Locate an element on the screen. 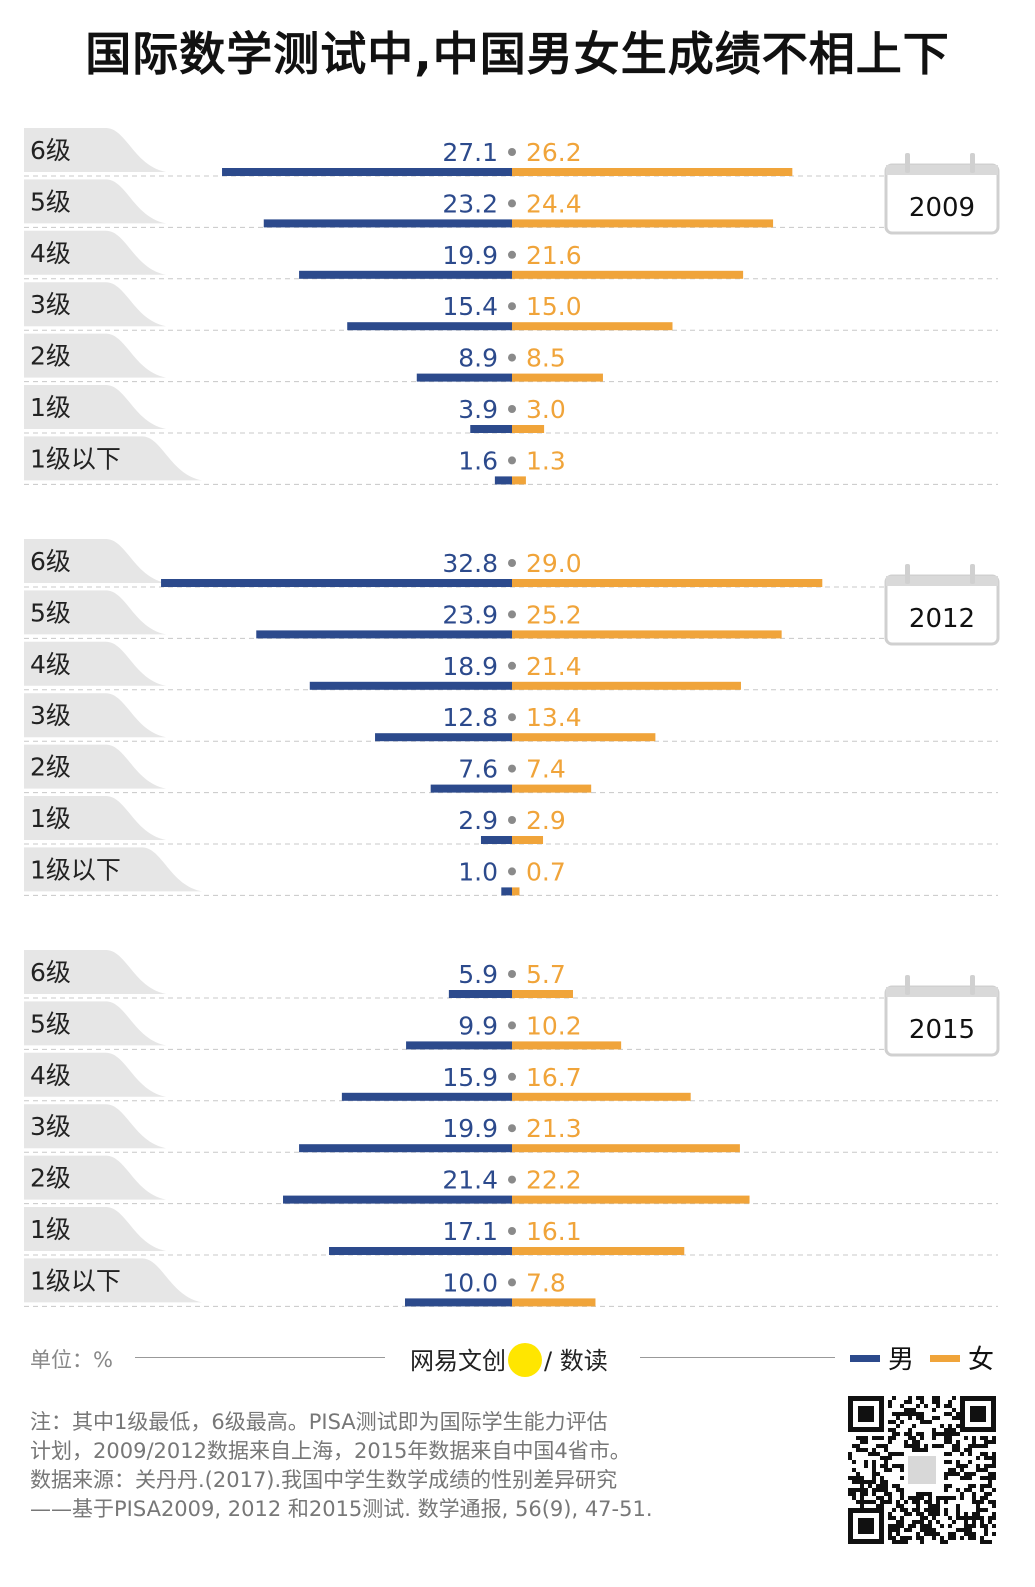 The width and height of the screenshot is (1035, 1587). footer-row: 单位：% 网易文创 / 数读 男女 is located at coordinates (517, 1356).